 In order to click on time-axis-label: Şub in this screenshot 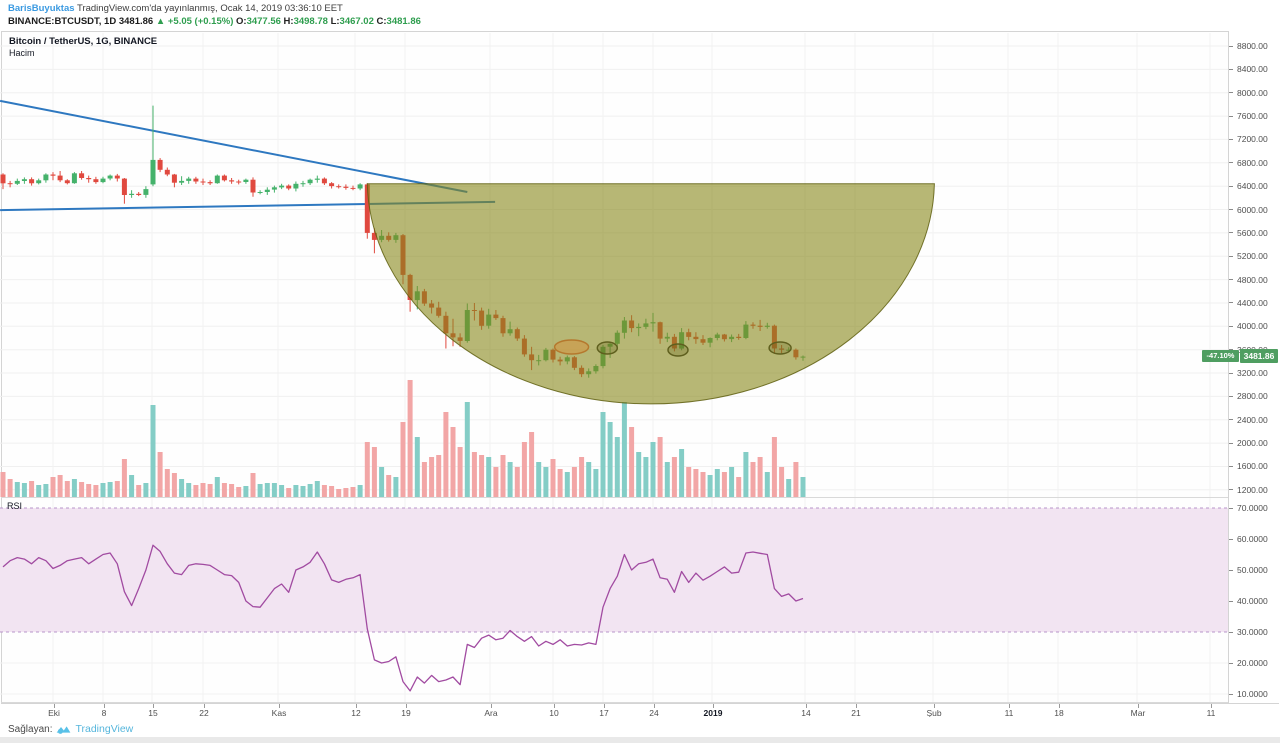, I will do `click(934, 713)`.